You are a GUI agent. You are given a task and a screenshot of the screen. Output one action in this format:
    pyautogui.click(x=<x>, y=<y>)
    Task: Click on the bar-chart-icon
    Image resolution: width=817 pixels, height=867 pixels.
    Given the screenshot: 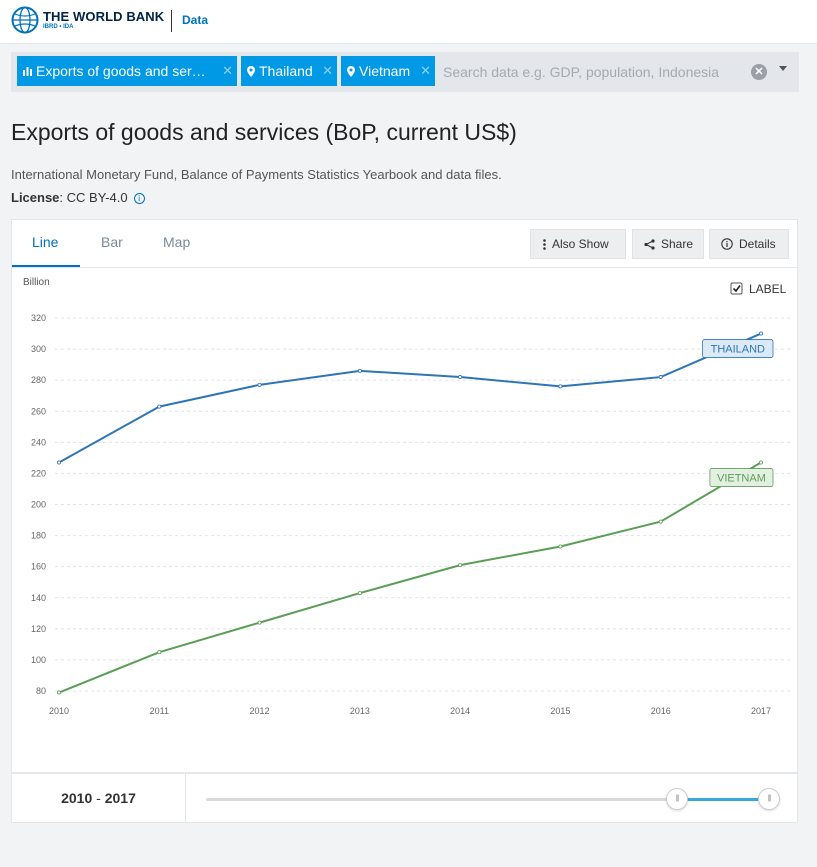 What is the action you would take?
    pyautogui.click(x=27, y=71)
    